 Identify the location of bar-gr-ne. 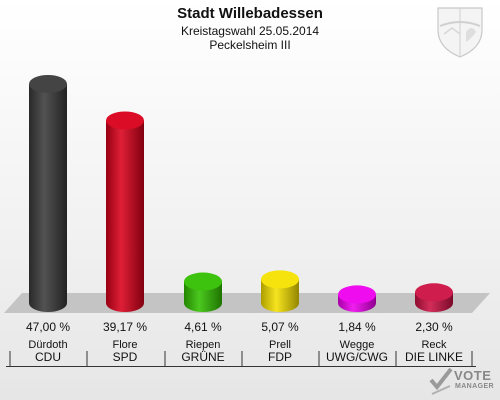
(203, 292).